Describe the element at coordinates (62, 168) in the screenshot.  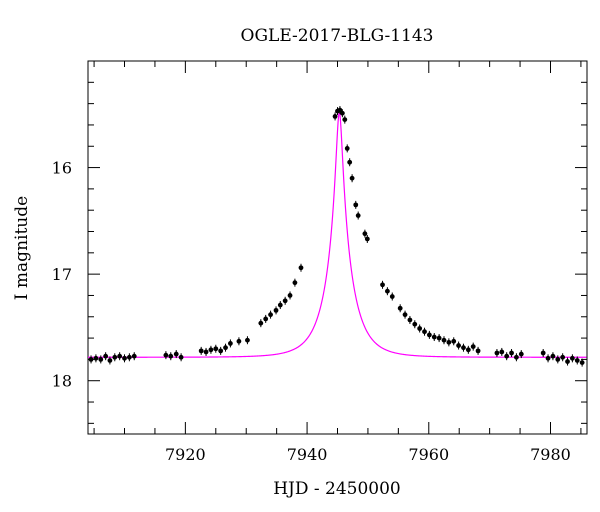
I see `y-tick-label: 16` at that location.